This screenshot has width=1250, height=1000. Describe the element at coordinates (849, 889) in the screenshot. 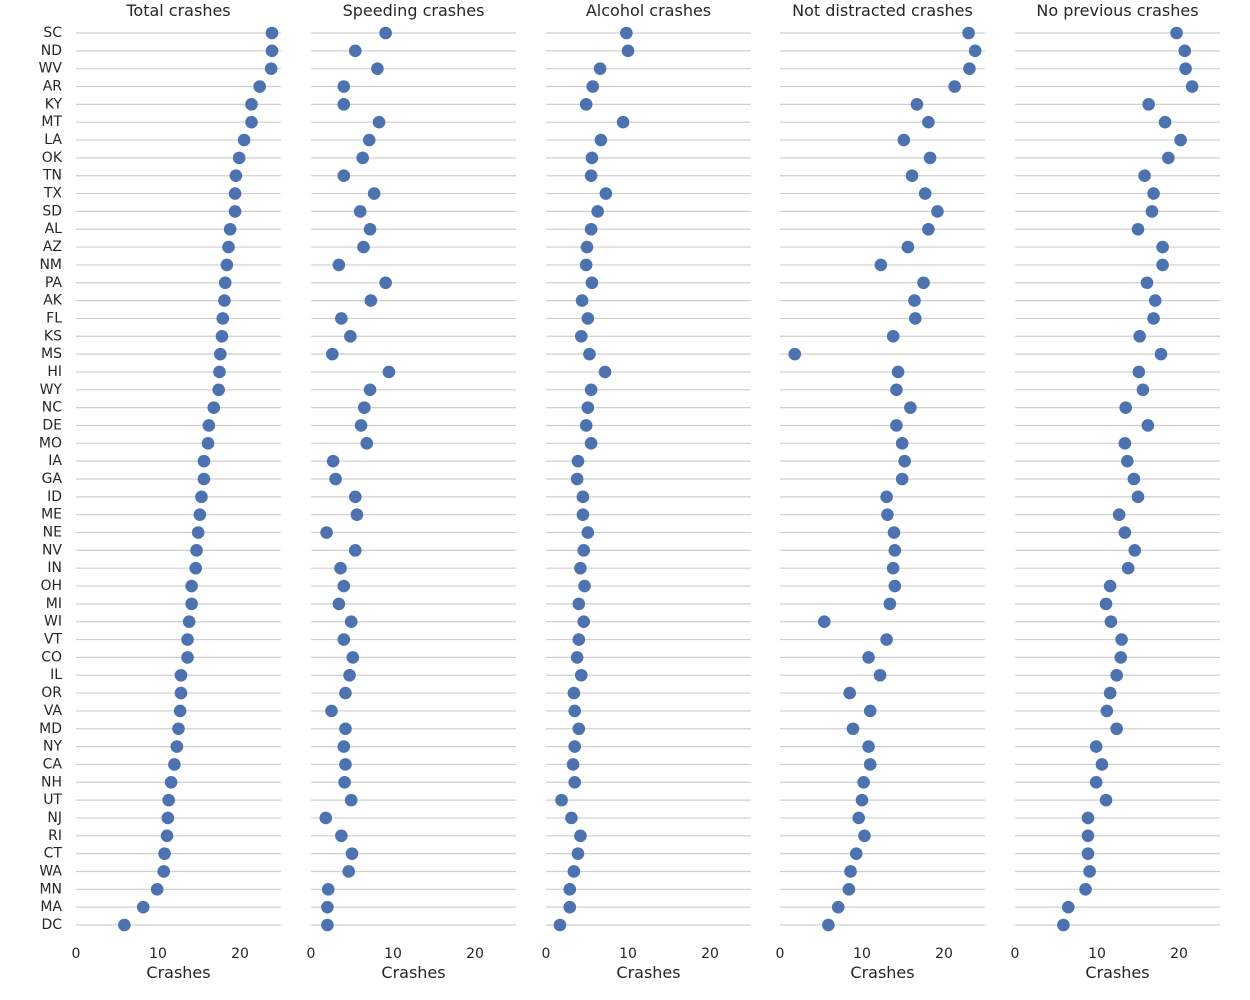

I see `point-mn` at that location.